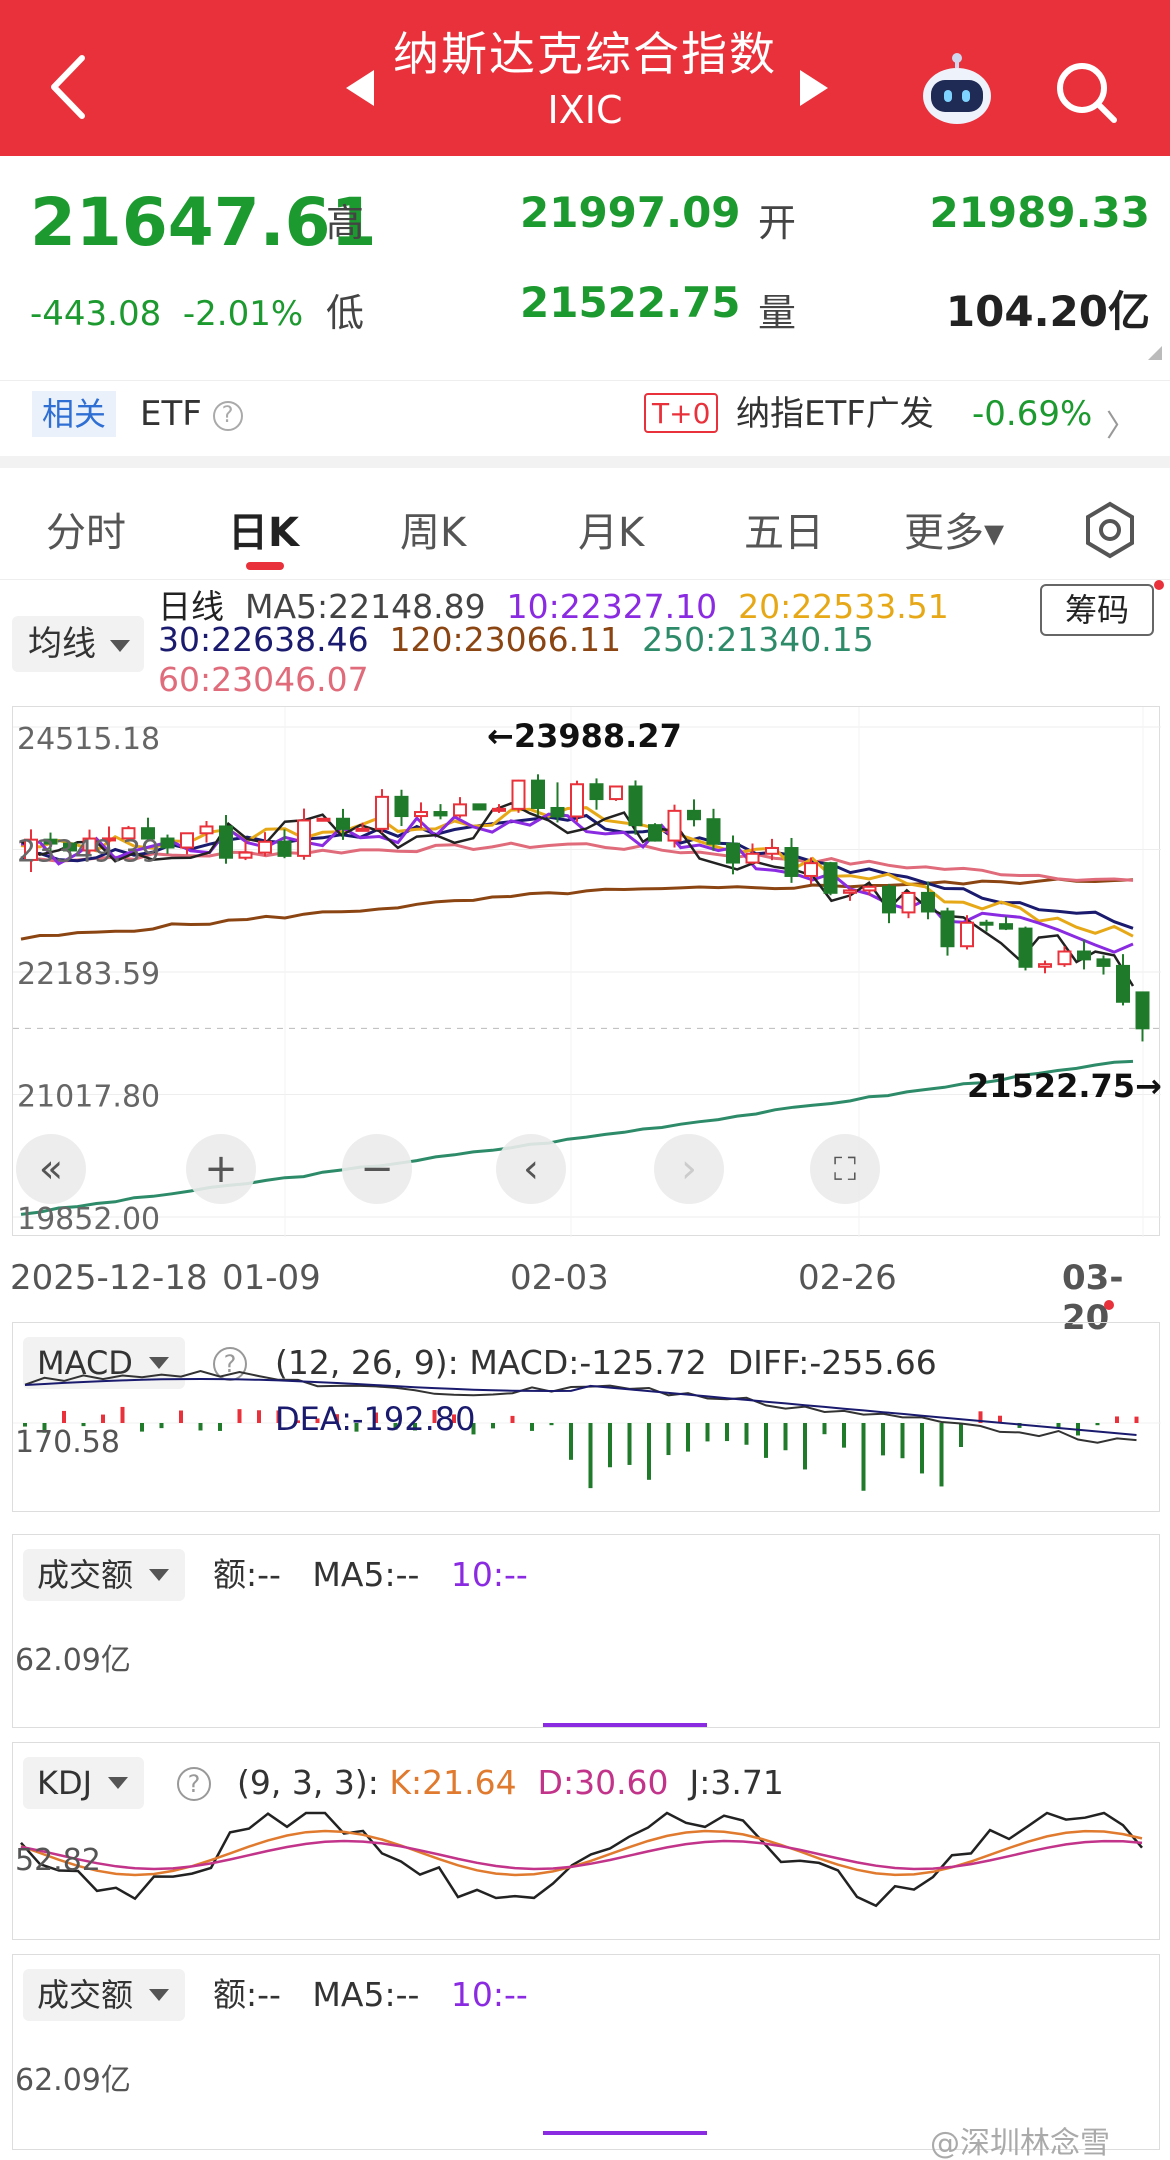 The width and height of the screenshot is (1170, 2160). Describe the element at coordinates (835, 414) in the screenshot. I see `etf-name: 纳指ETF广发` at that location.